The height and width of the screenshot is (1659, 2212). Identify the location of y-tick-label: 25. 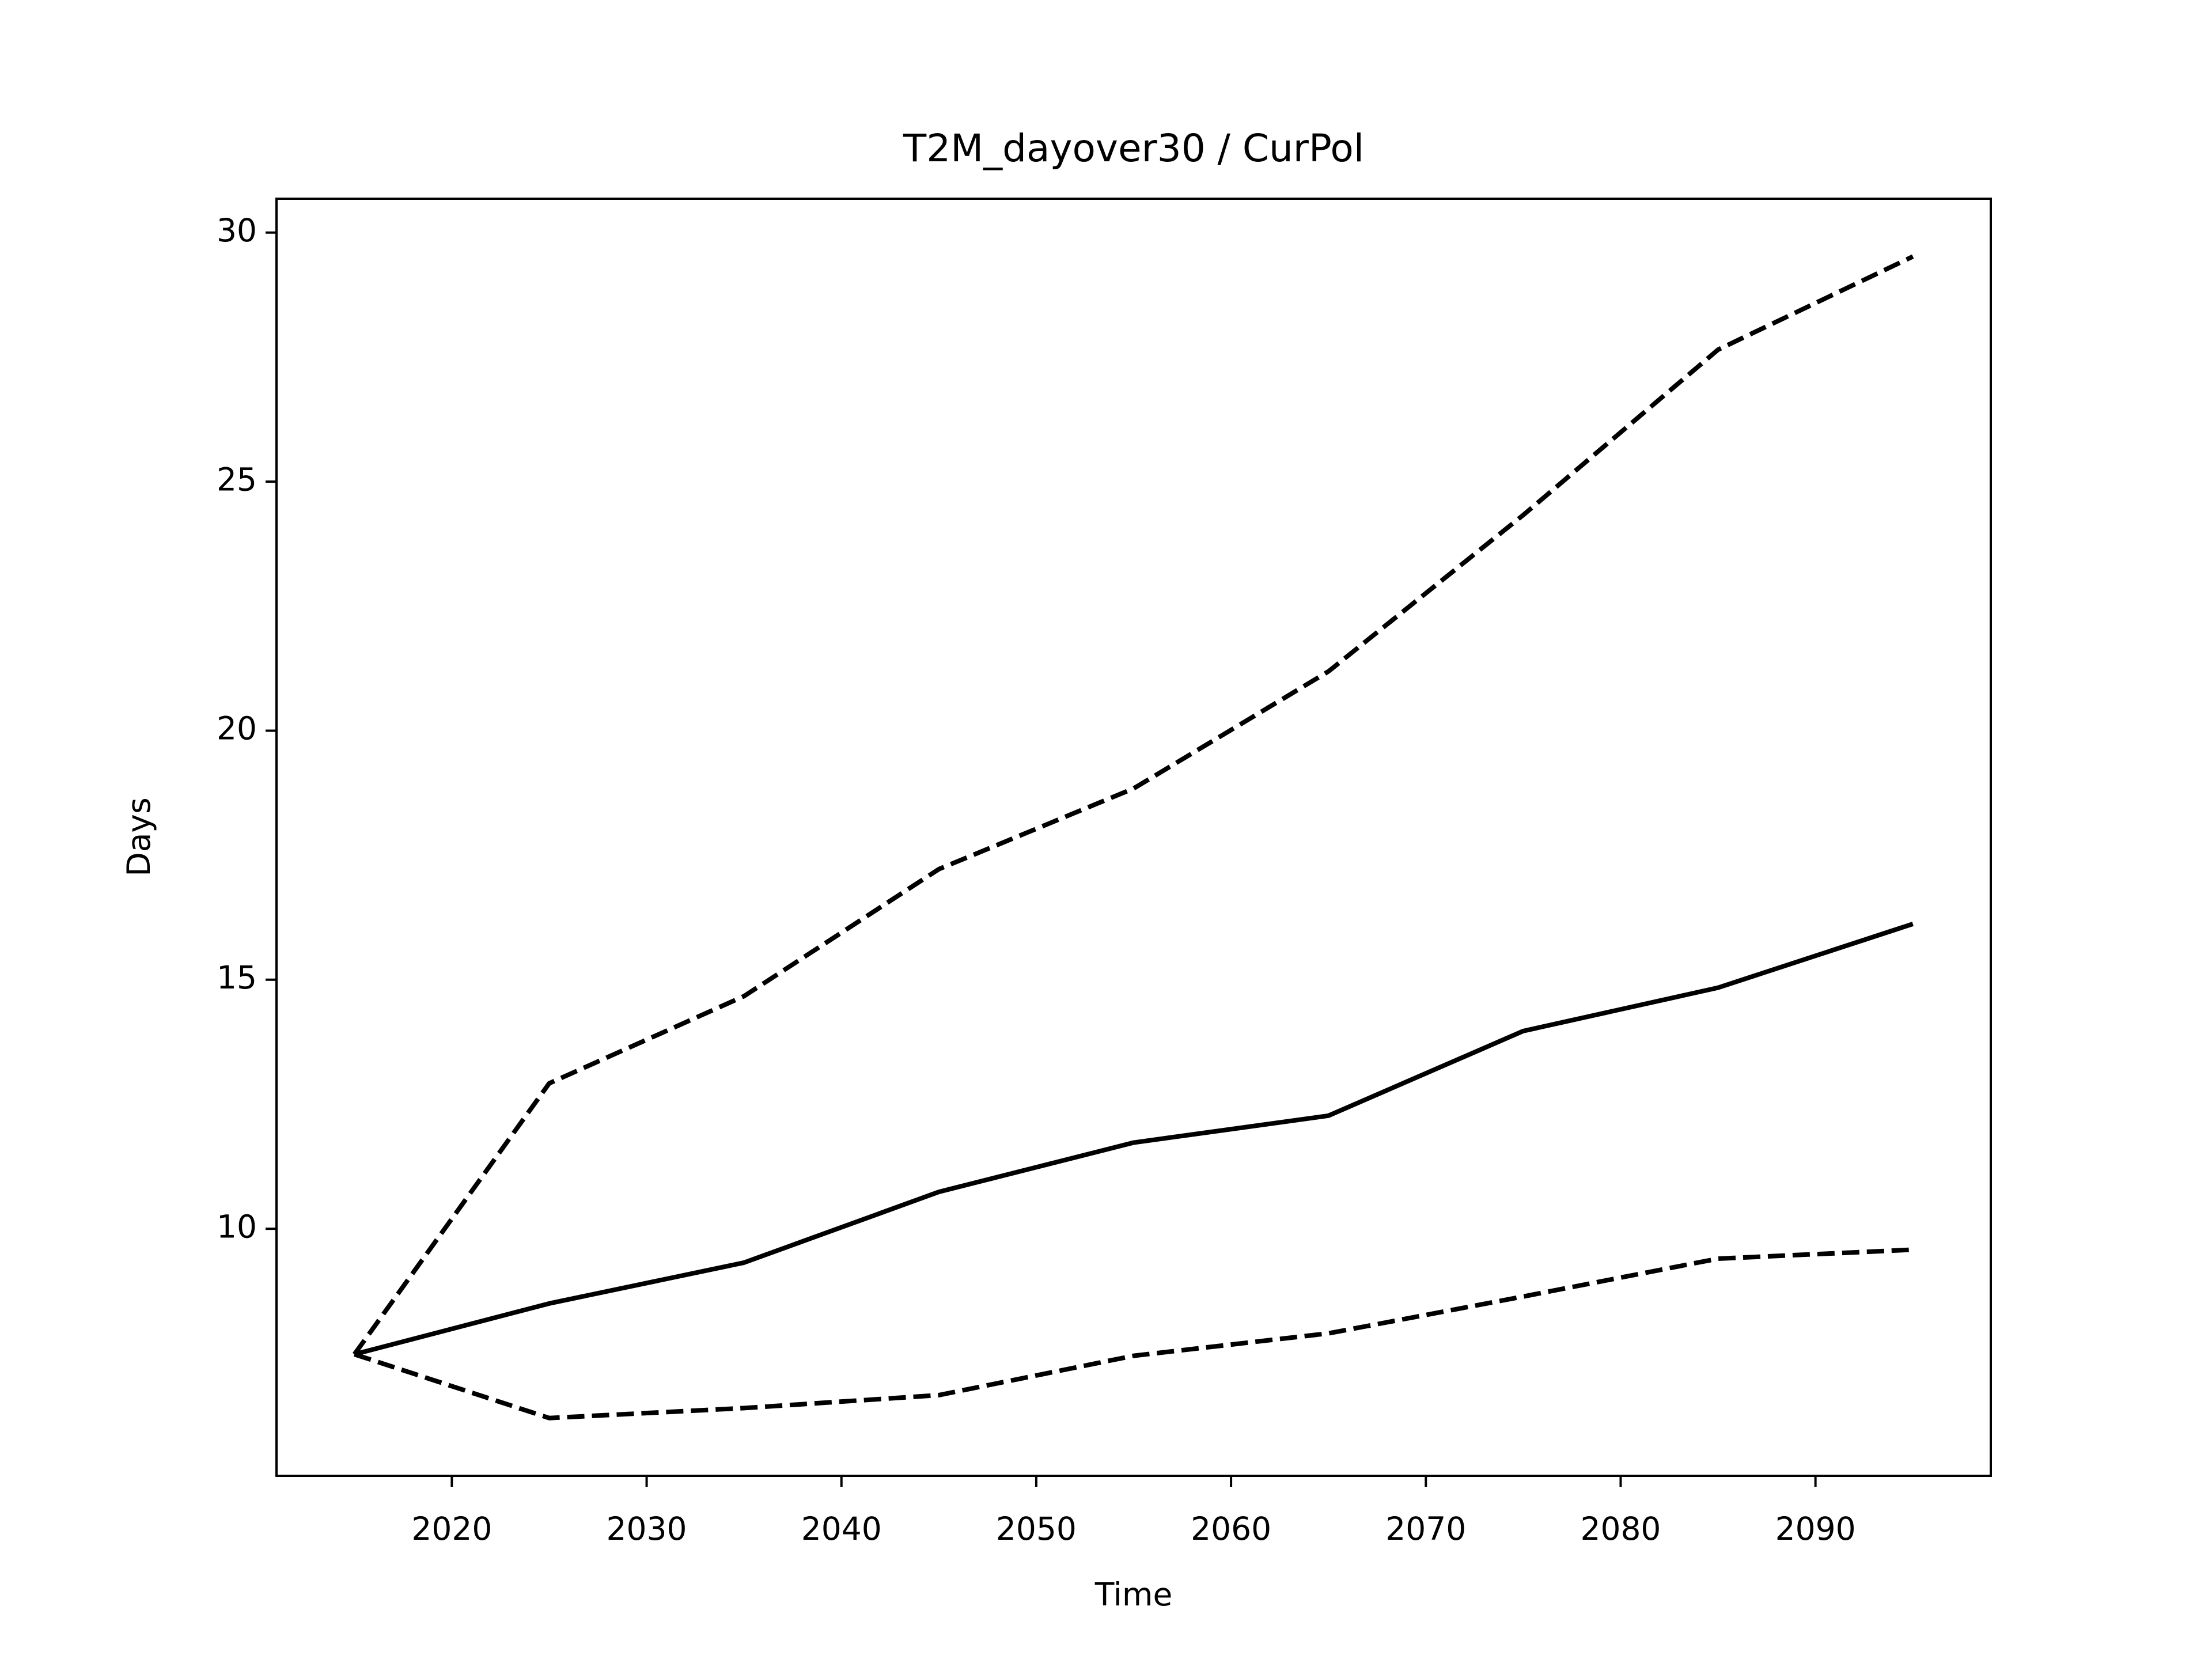
(237, 479).